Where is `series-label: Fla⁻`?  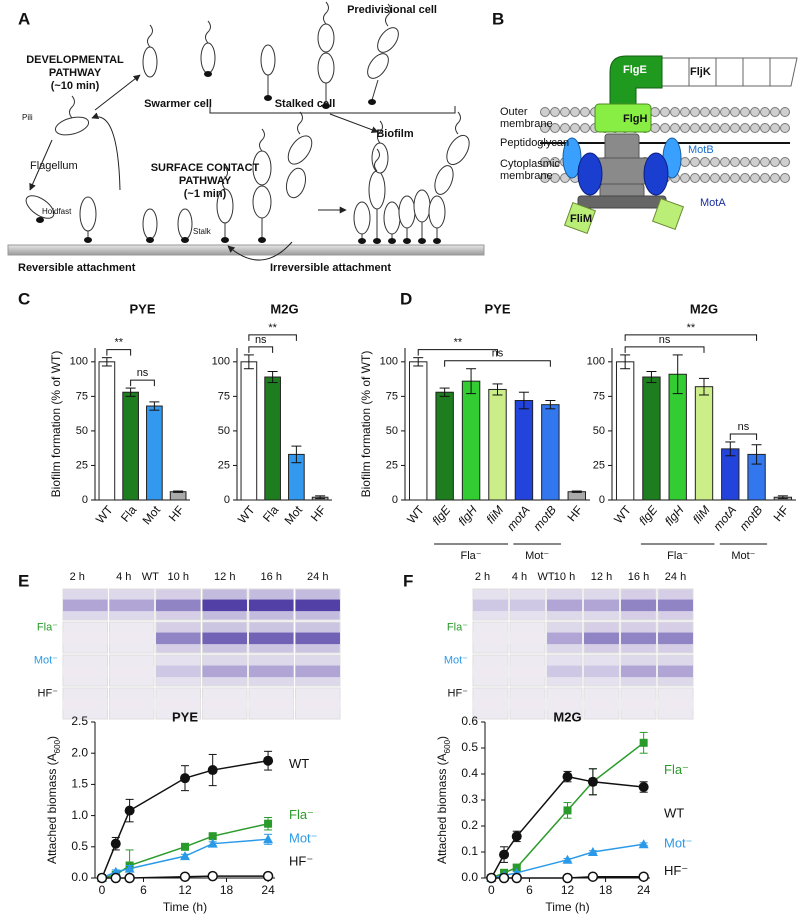 series-label: Fla⁻ is located at coordinates (301, 814).